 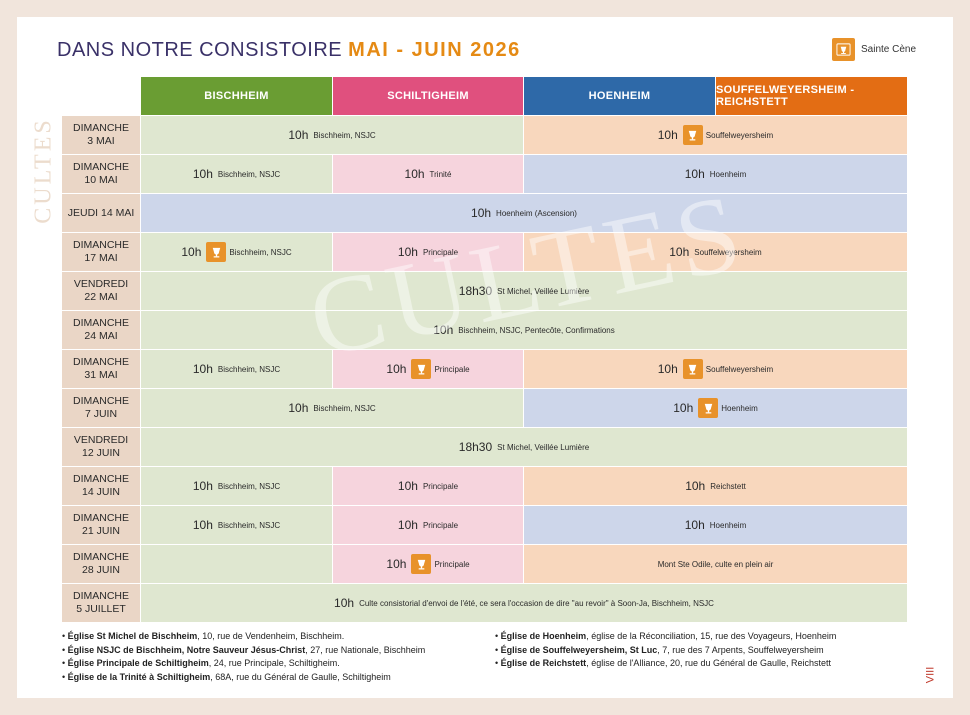 What do you see at coordinates (440, 174) in the screenshot?
I see `service-location: Trinité` at bounding box center [440, 174].